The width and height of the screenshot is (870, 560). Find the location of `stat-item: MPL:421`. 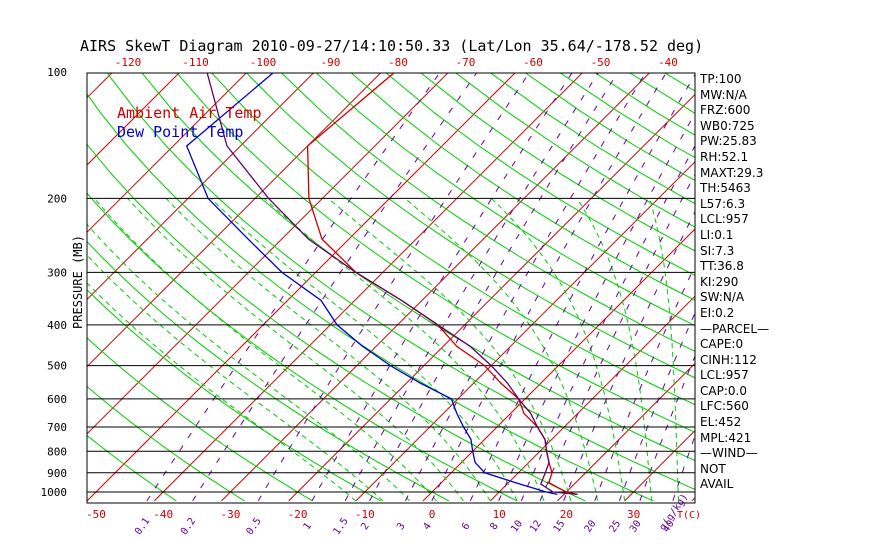

stat-item: MPL:421 is located at coordinates (726, 437).